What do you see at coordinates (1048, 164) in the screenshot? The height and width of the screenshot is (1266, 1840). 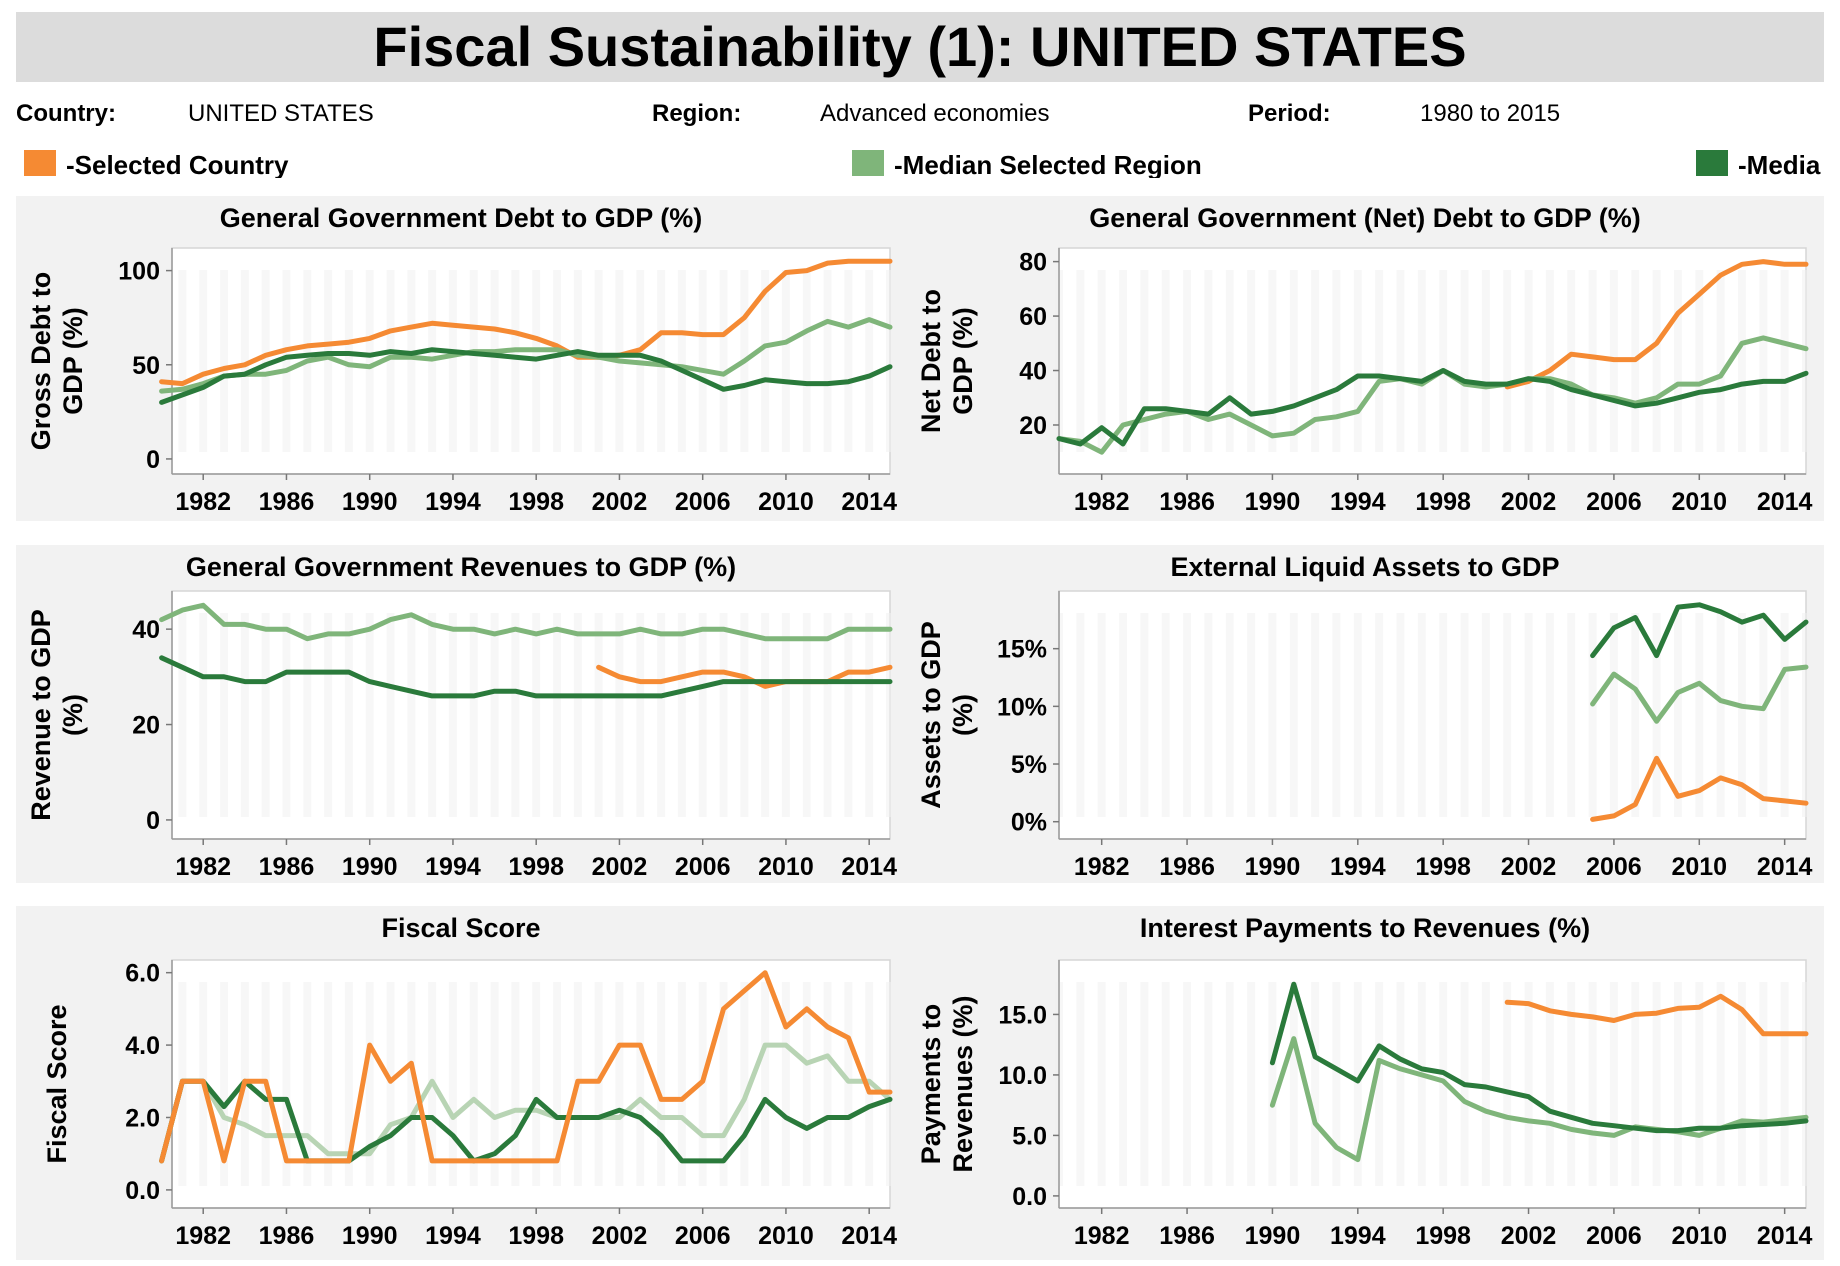 I see `legend-label-region: -Median Selected Region` at bounding box center [1048, 164].